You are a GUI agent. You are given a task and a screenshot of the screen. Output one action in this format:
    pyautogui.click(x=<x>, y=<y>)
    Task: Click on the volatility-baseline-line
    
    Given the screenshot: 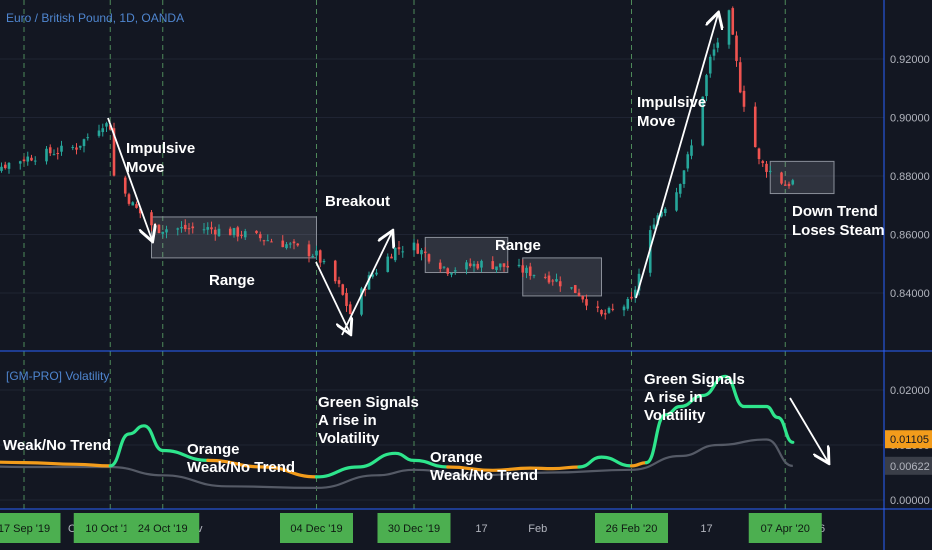 What is the action you would take?
    pyautogui.click(x=397, y=464)
    